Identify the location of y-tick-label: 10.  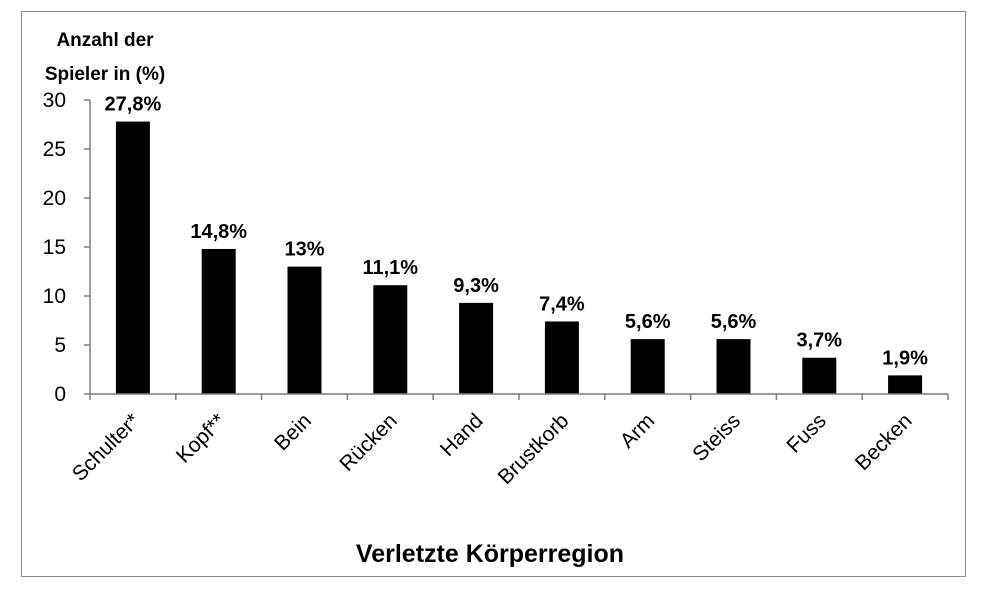
(54, 296).